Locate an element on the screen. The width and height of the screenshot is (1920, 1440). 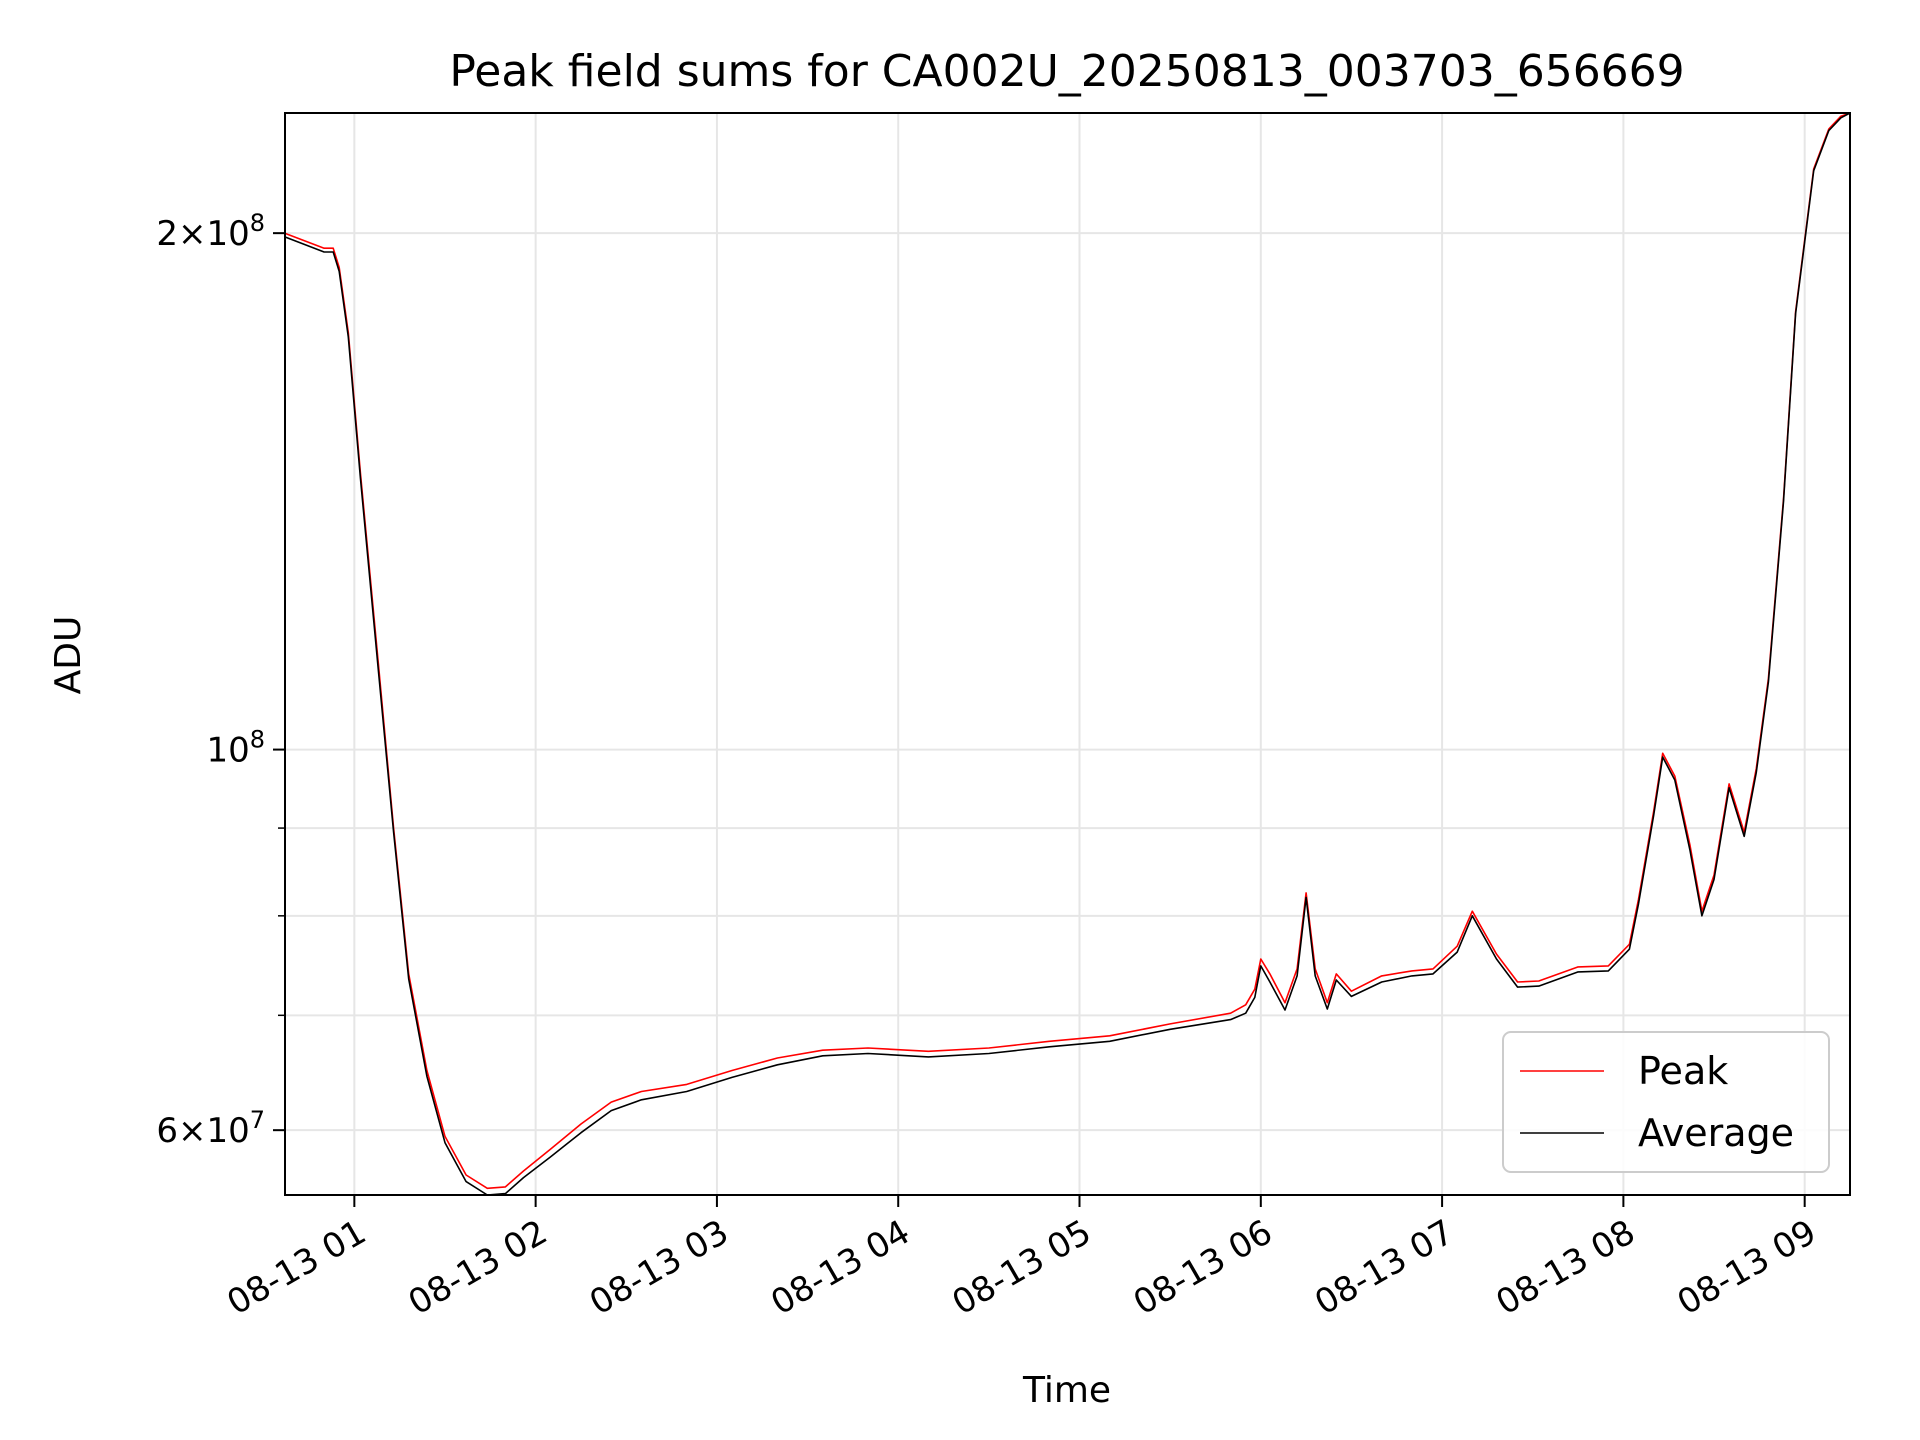
x-tick-label: 08-13 09 is located at coordinates (1747, 1267).